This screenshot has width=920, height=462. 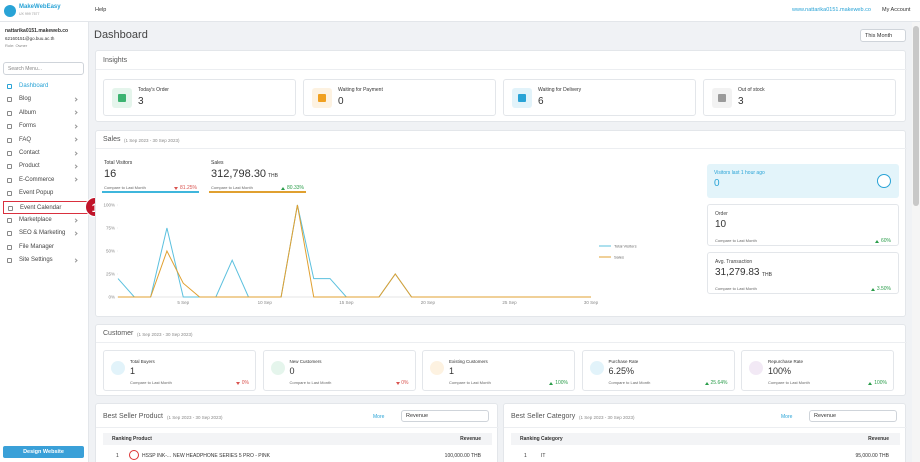 I want to click on section-title: Best Seller Category, so click(x=543, y=416).